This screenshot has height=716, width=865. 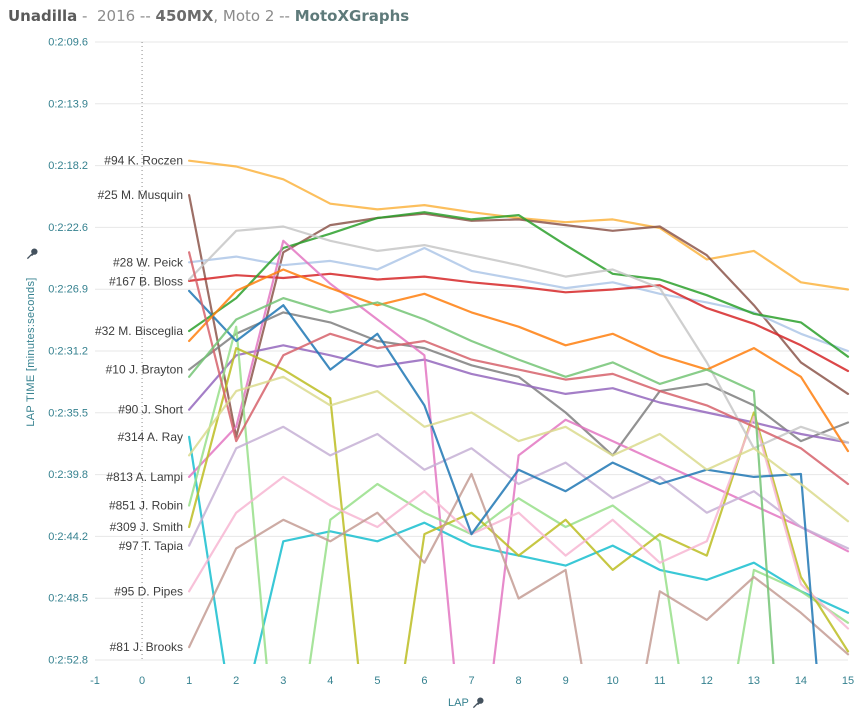 What do you see at coordinates (68, 413) in the screenshot?
I see `y-tick-label: 0:2:35.5` at bounding box center [68, 413].